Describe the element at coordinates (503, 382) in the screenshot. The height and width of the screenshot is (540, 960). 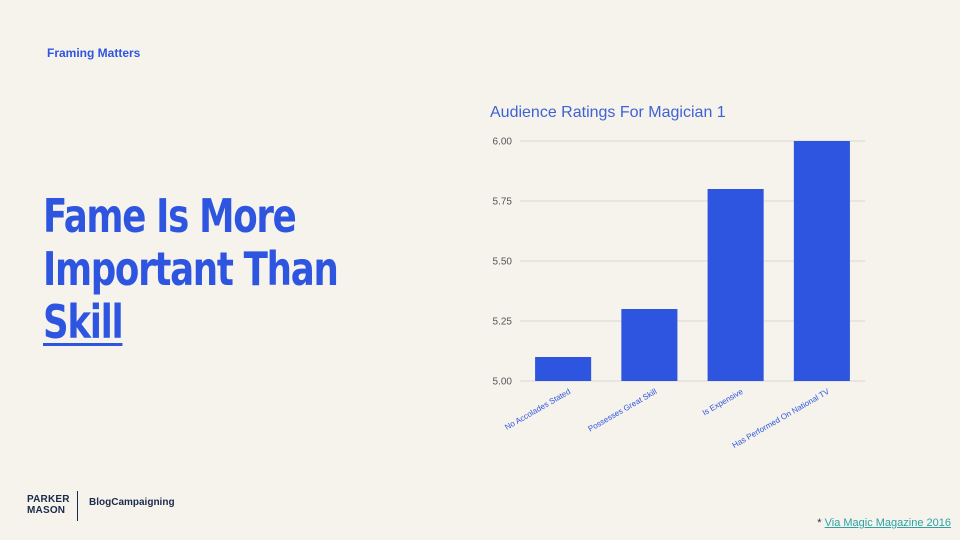
I see `y-tick-label: 5.00` at that location.